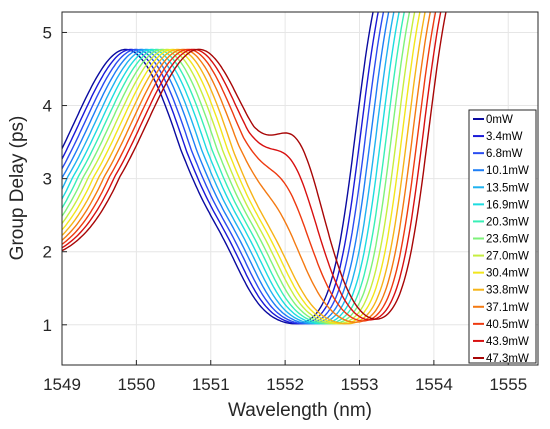  Describe the element at coordinates (211, 384) in the screenshot. I see `x-tick-label: 1551` at that location.